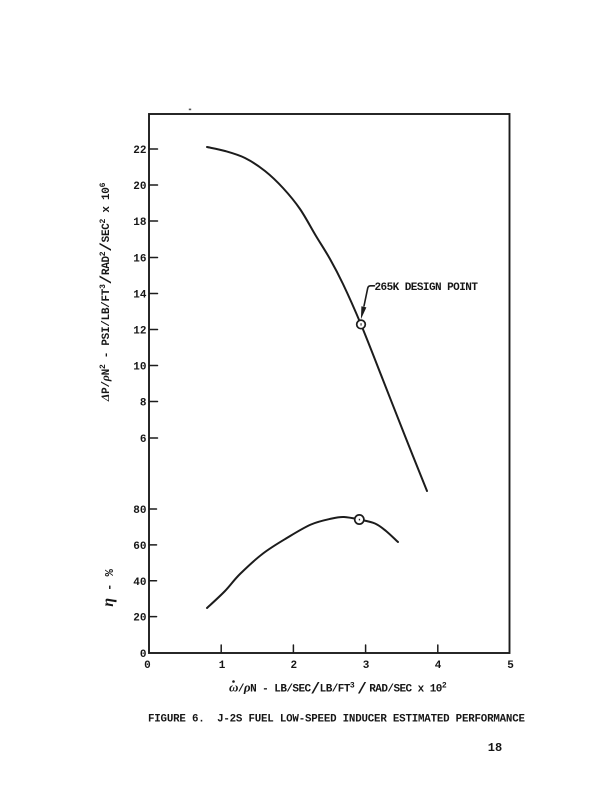 The width and height of the screenshot is (613, 798). What do you see at coordinates (107, 292) in the screenshot?
I see `svg-text:ΔP/ρN2 - PSI/LB/FT3/RAD2/SEC2: ΔP/ρN2 - PSI/LB/FT3/RAD2/SEC2 x 106` at bounding box center [107, 292].